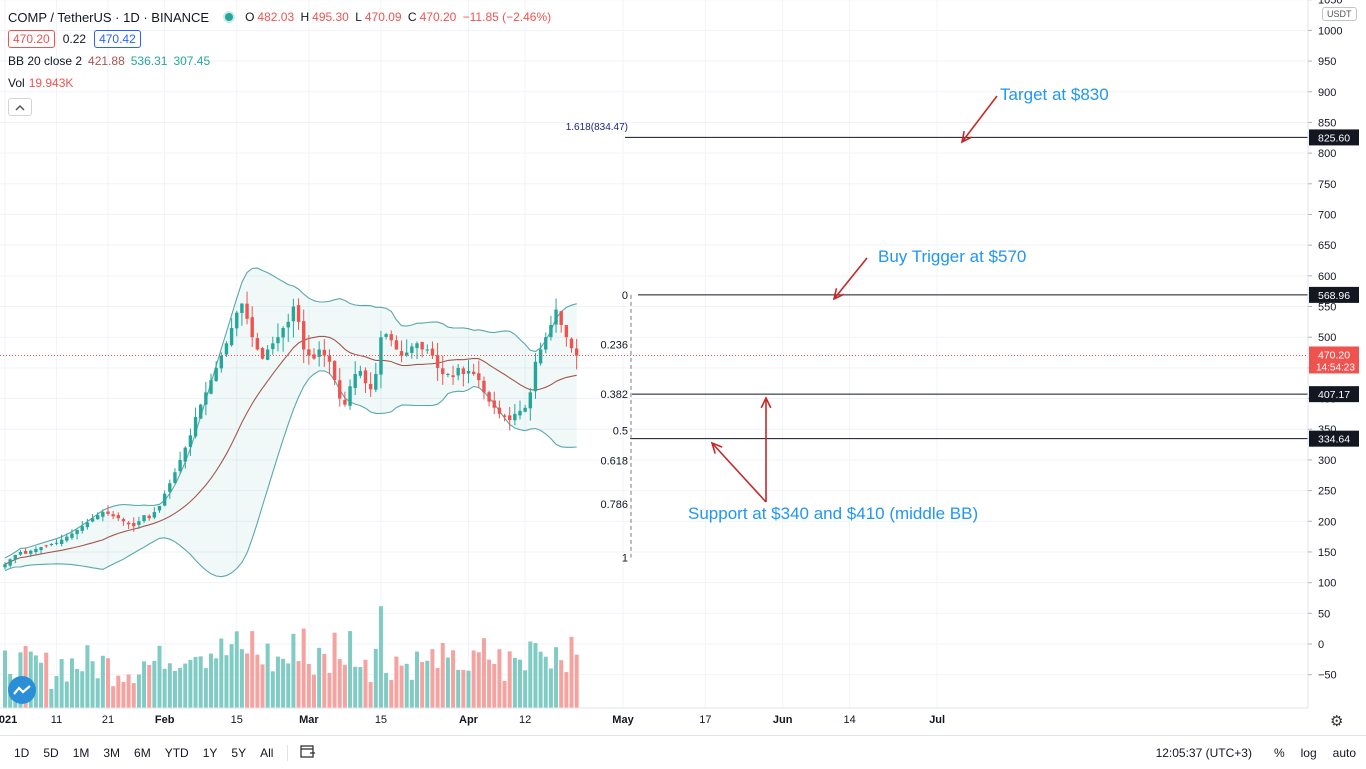 The height and width of the screenshot is (769, 1366). What do you see at coordinates (1308, 752) in the screenshot?
I see `log-scale-button: log` at bounding box center [1308, 752].